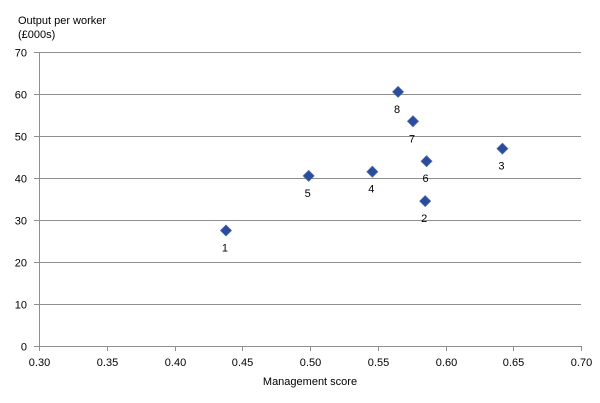 Image resolution: width=600 pixels, height=403 pixels. What do you see at coordinates (225, 249) in the screenshot?
I see `point-label-1: 1` at bounding box center [225, 249].